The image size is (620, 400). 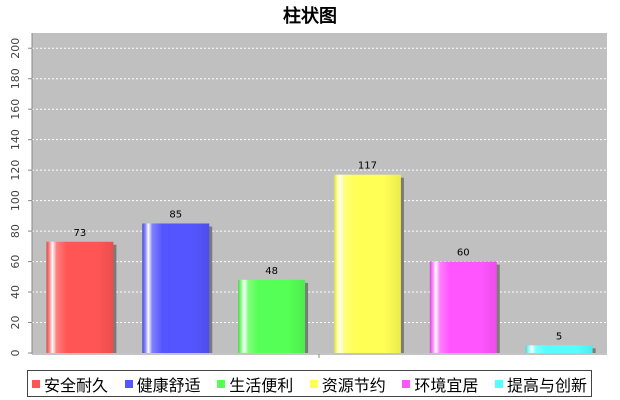 What do you see at coordinates (310, 16) in the screenshot?
I see `chart-title: 柱状图` at bounding box center [310, 16].